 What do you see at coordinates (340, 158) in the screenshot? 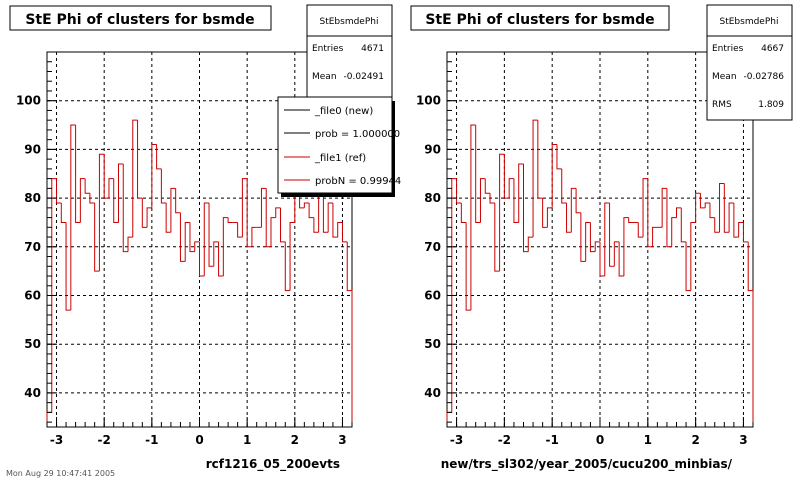
I see `legend-file1-label: _file1 (ref)` at bounding box center [340, 158].